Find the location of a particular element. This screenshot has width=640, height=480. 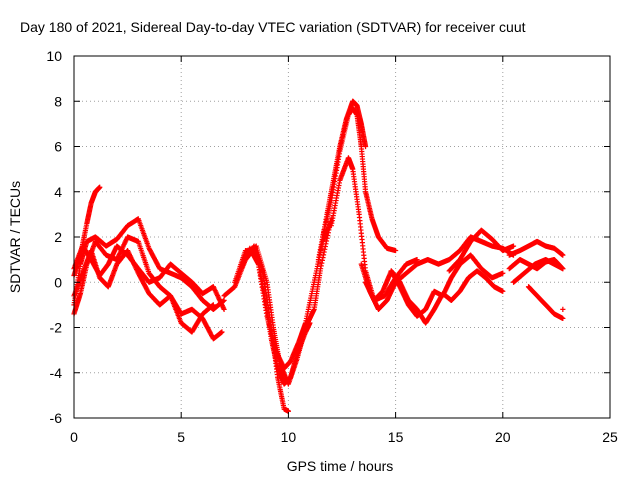

y-tick-label: 4 is located at coordinates (58, 192).